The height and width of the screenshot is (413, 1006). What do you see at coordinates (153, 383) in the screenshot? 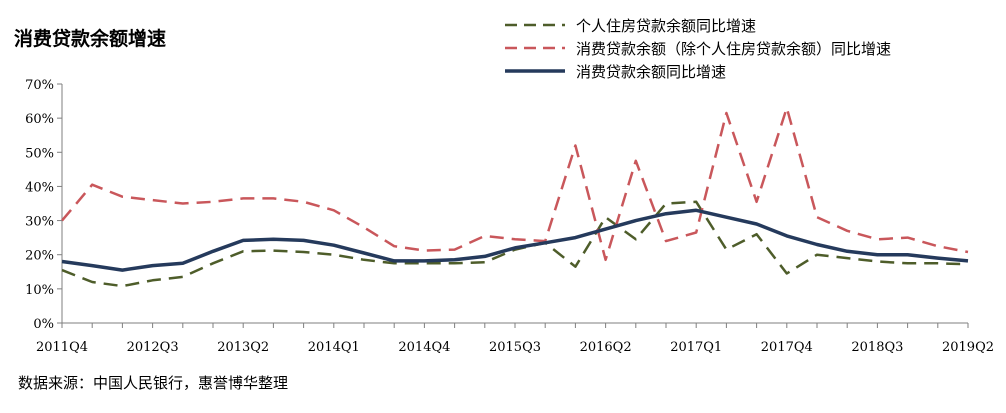
I see `source-note: 数据来源：中国人民银行，惠誉博华整理` at bounding box center [153, 383].